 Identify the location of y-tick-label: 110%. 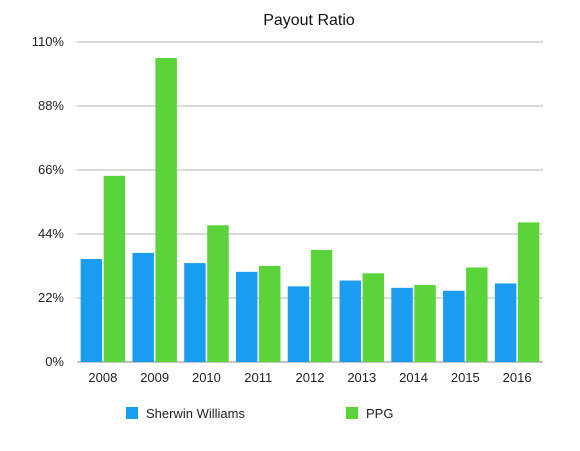
(48, 41).